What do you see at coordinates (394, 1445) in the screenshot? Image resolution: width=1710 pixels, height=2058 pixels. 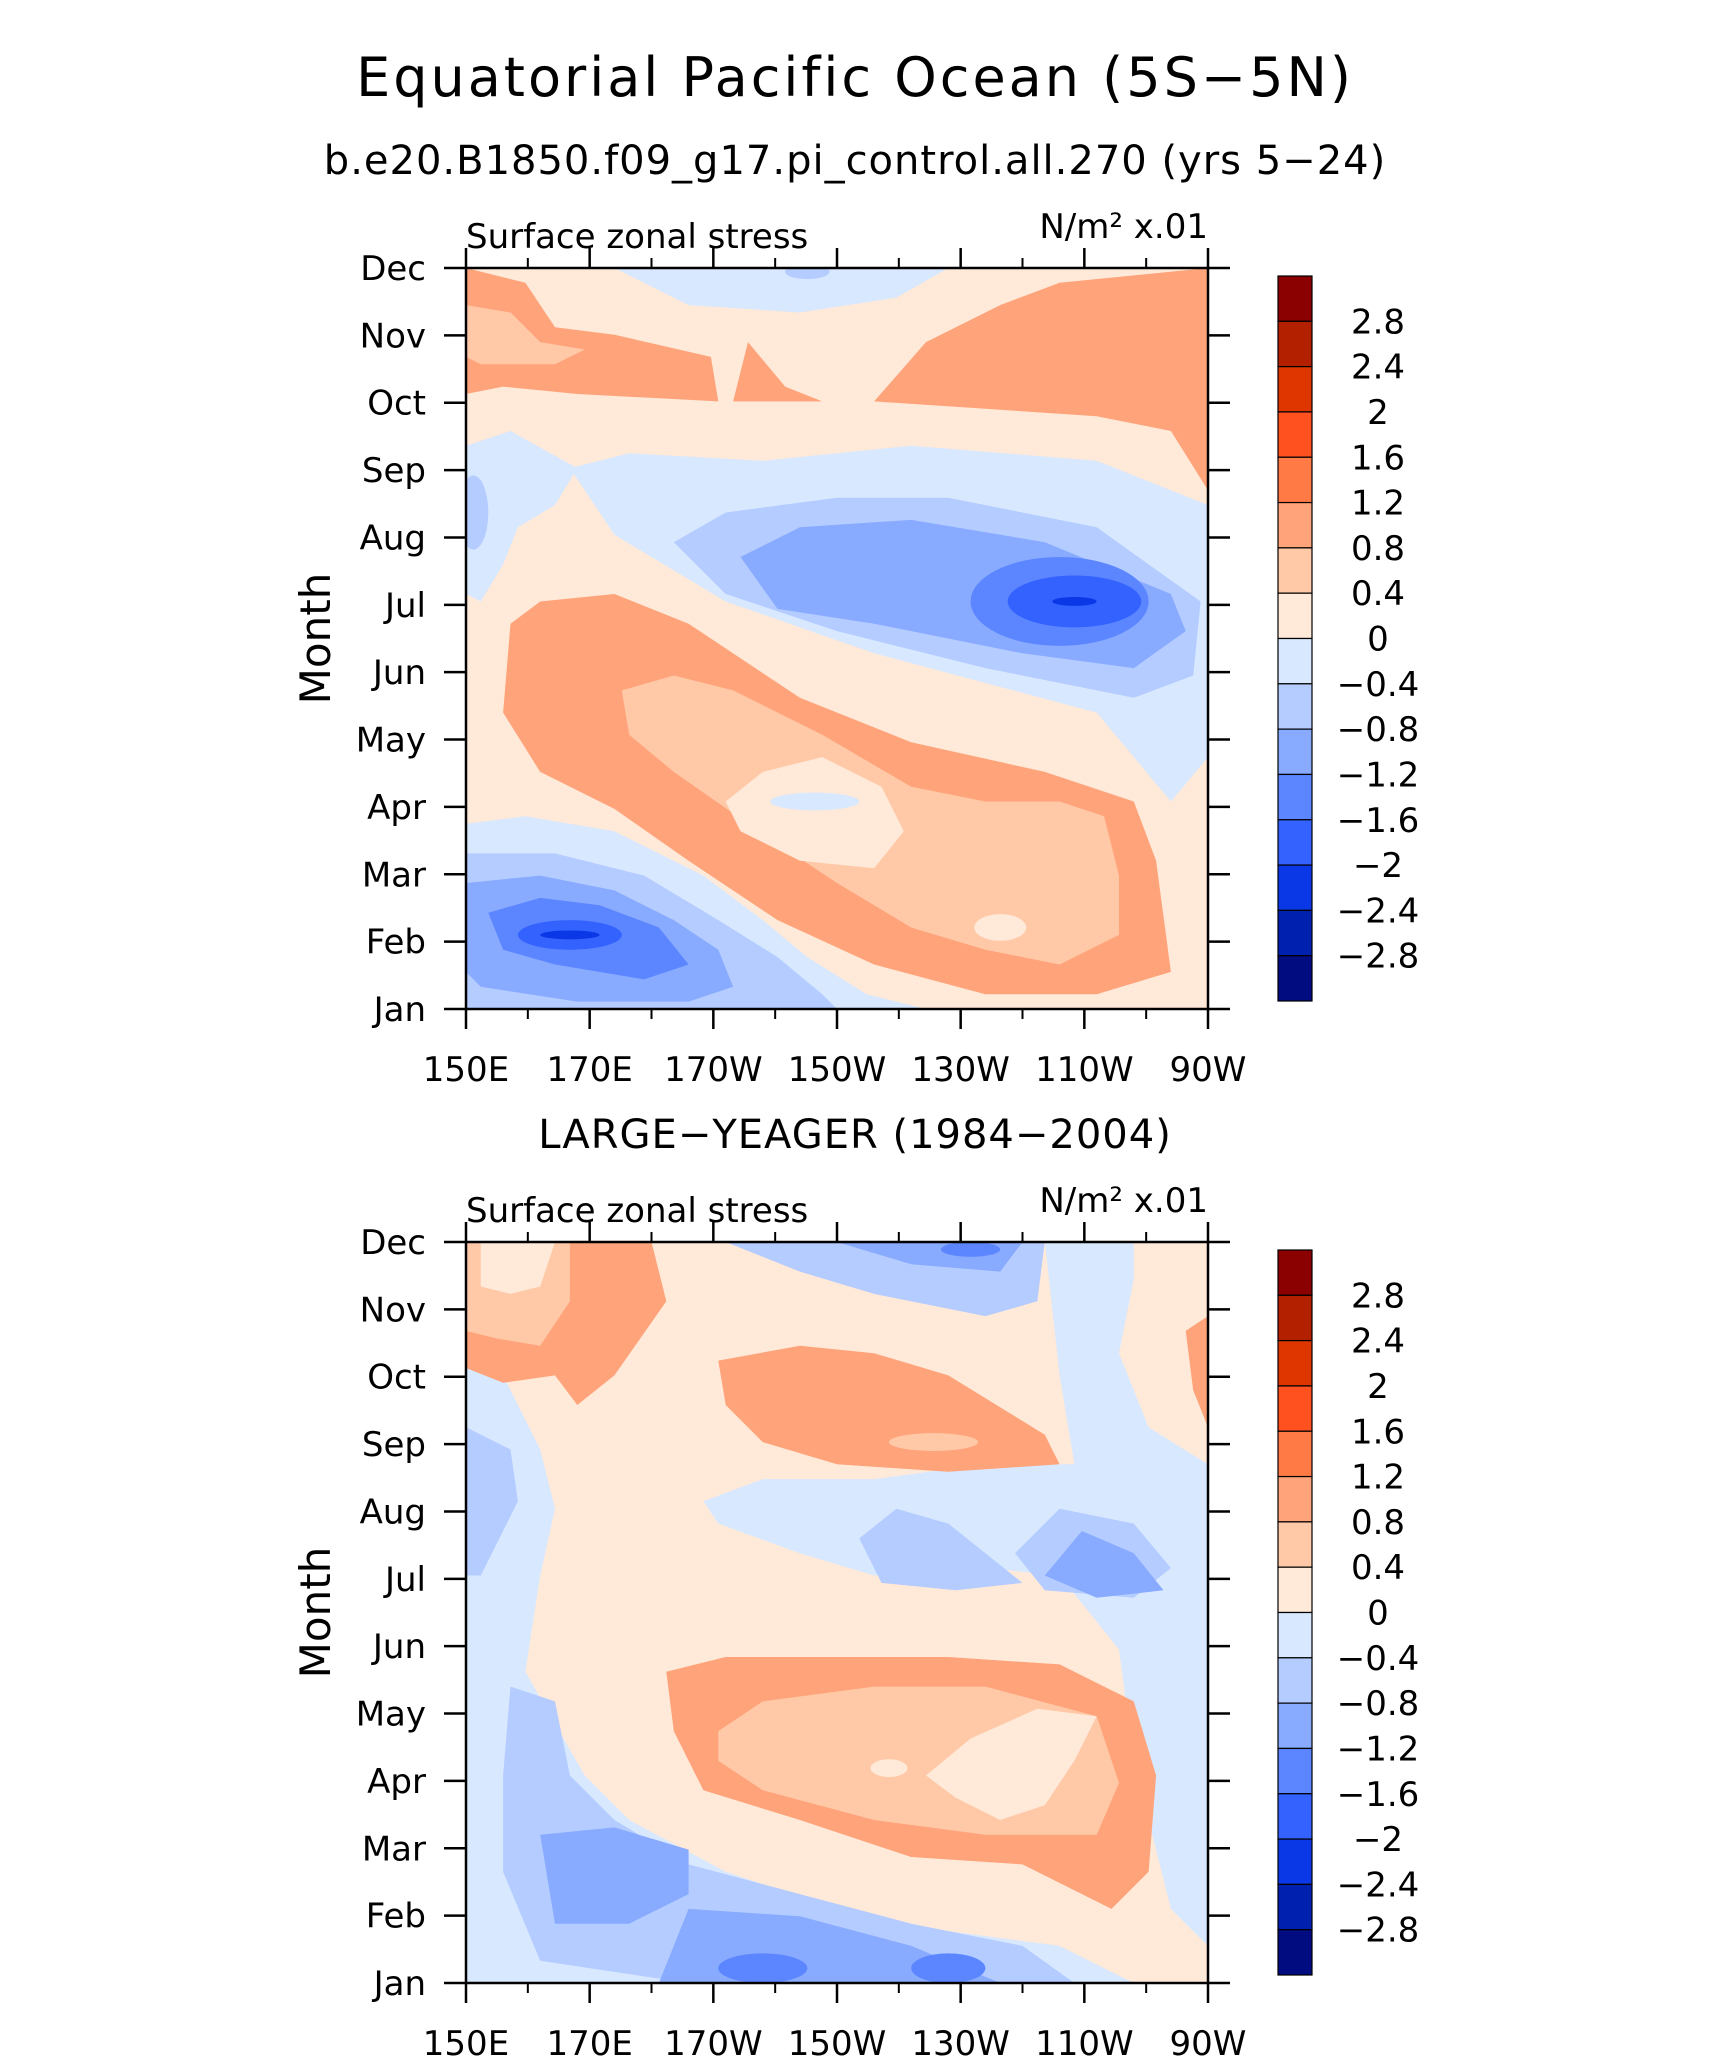 I see `month-label-sep: Sep` at bounding box center [394, 1445].